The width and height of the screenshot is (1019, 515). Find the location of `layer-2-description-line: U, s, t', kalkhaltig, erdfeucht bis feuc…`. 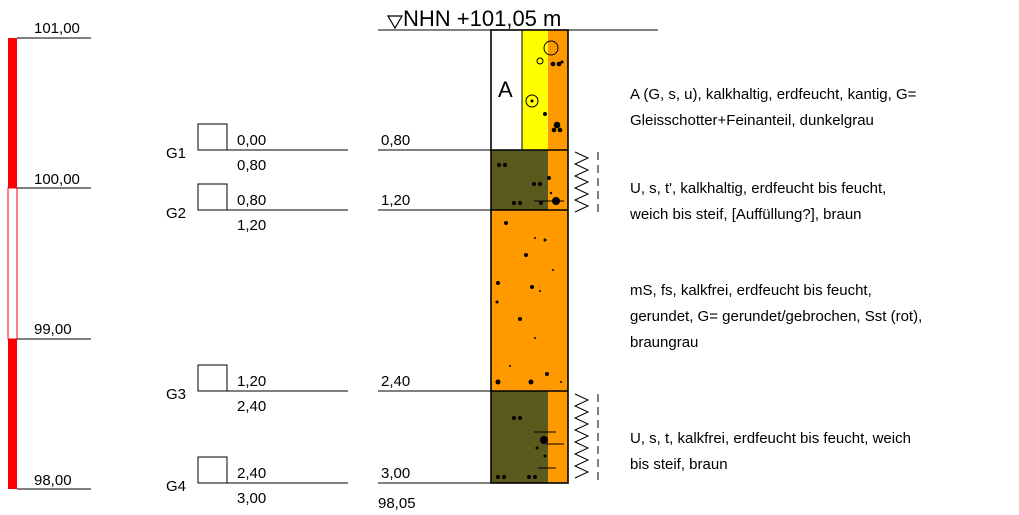

layer-2-description-line: U, s, t', kalkhaltig, erdfeucht bis feuc… is located at coordinates (758, 188).